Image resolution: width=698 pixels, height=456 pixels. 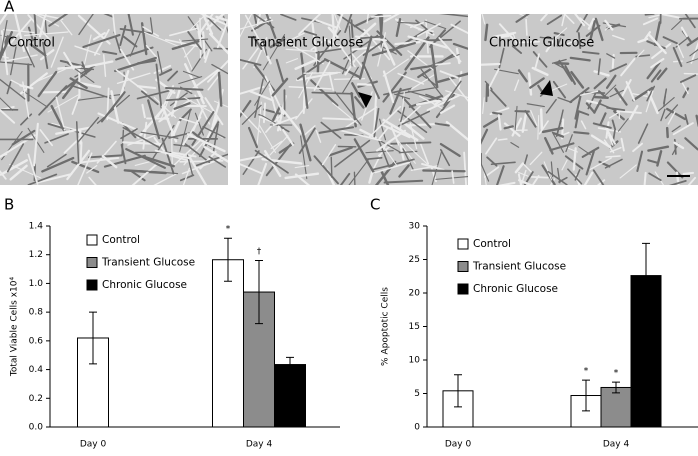 What do you see at coordinates (414, 327) in the screenshot?
I see `y-tick-label: 15` at bounding box center [414, 327].